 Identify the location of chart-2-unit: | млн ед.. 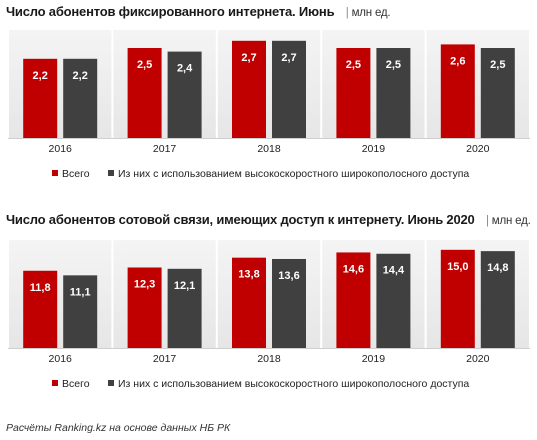
(508, 221).